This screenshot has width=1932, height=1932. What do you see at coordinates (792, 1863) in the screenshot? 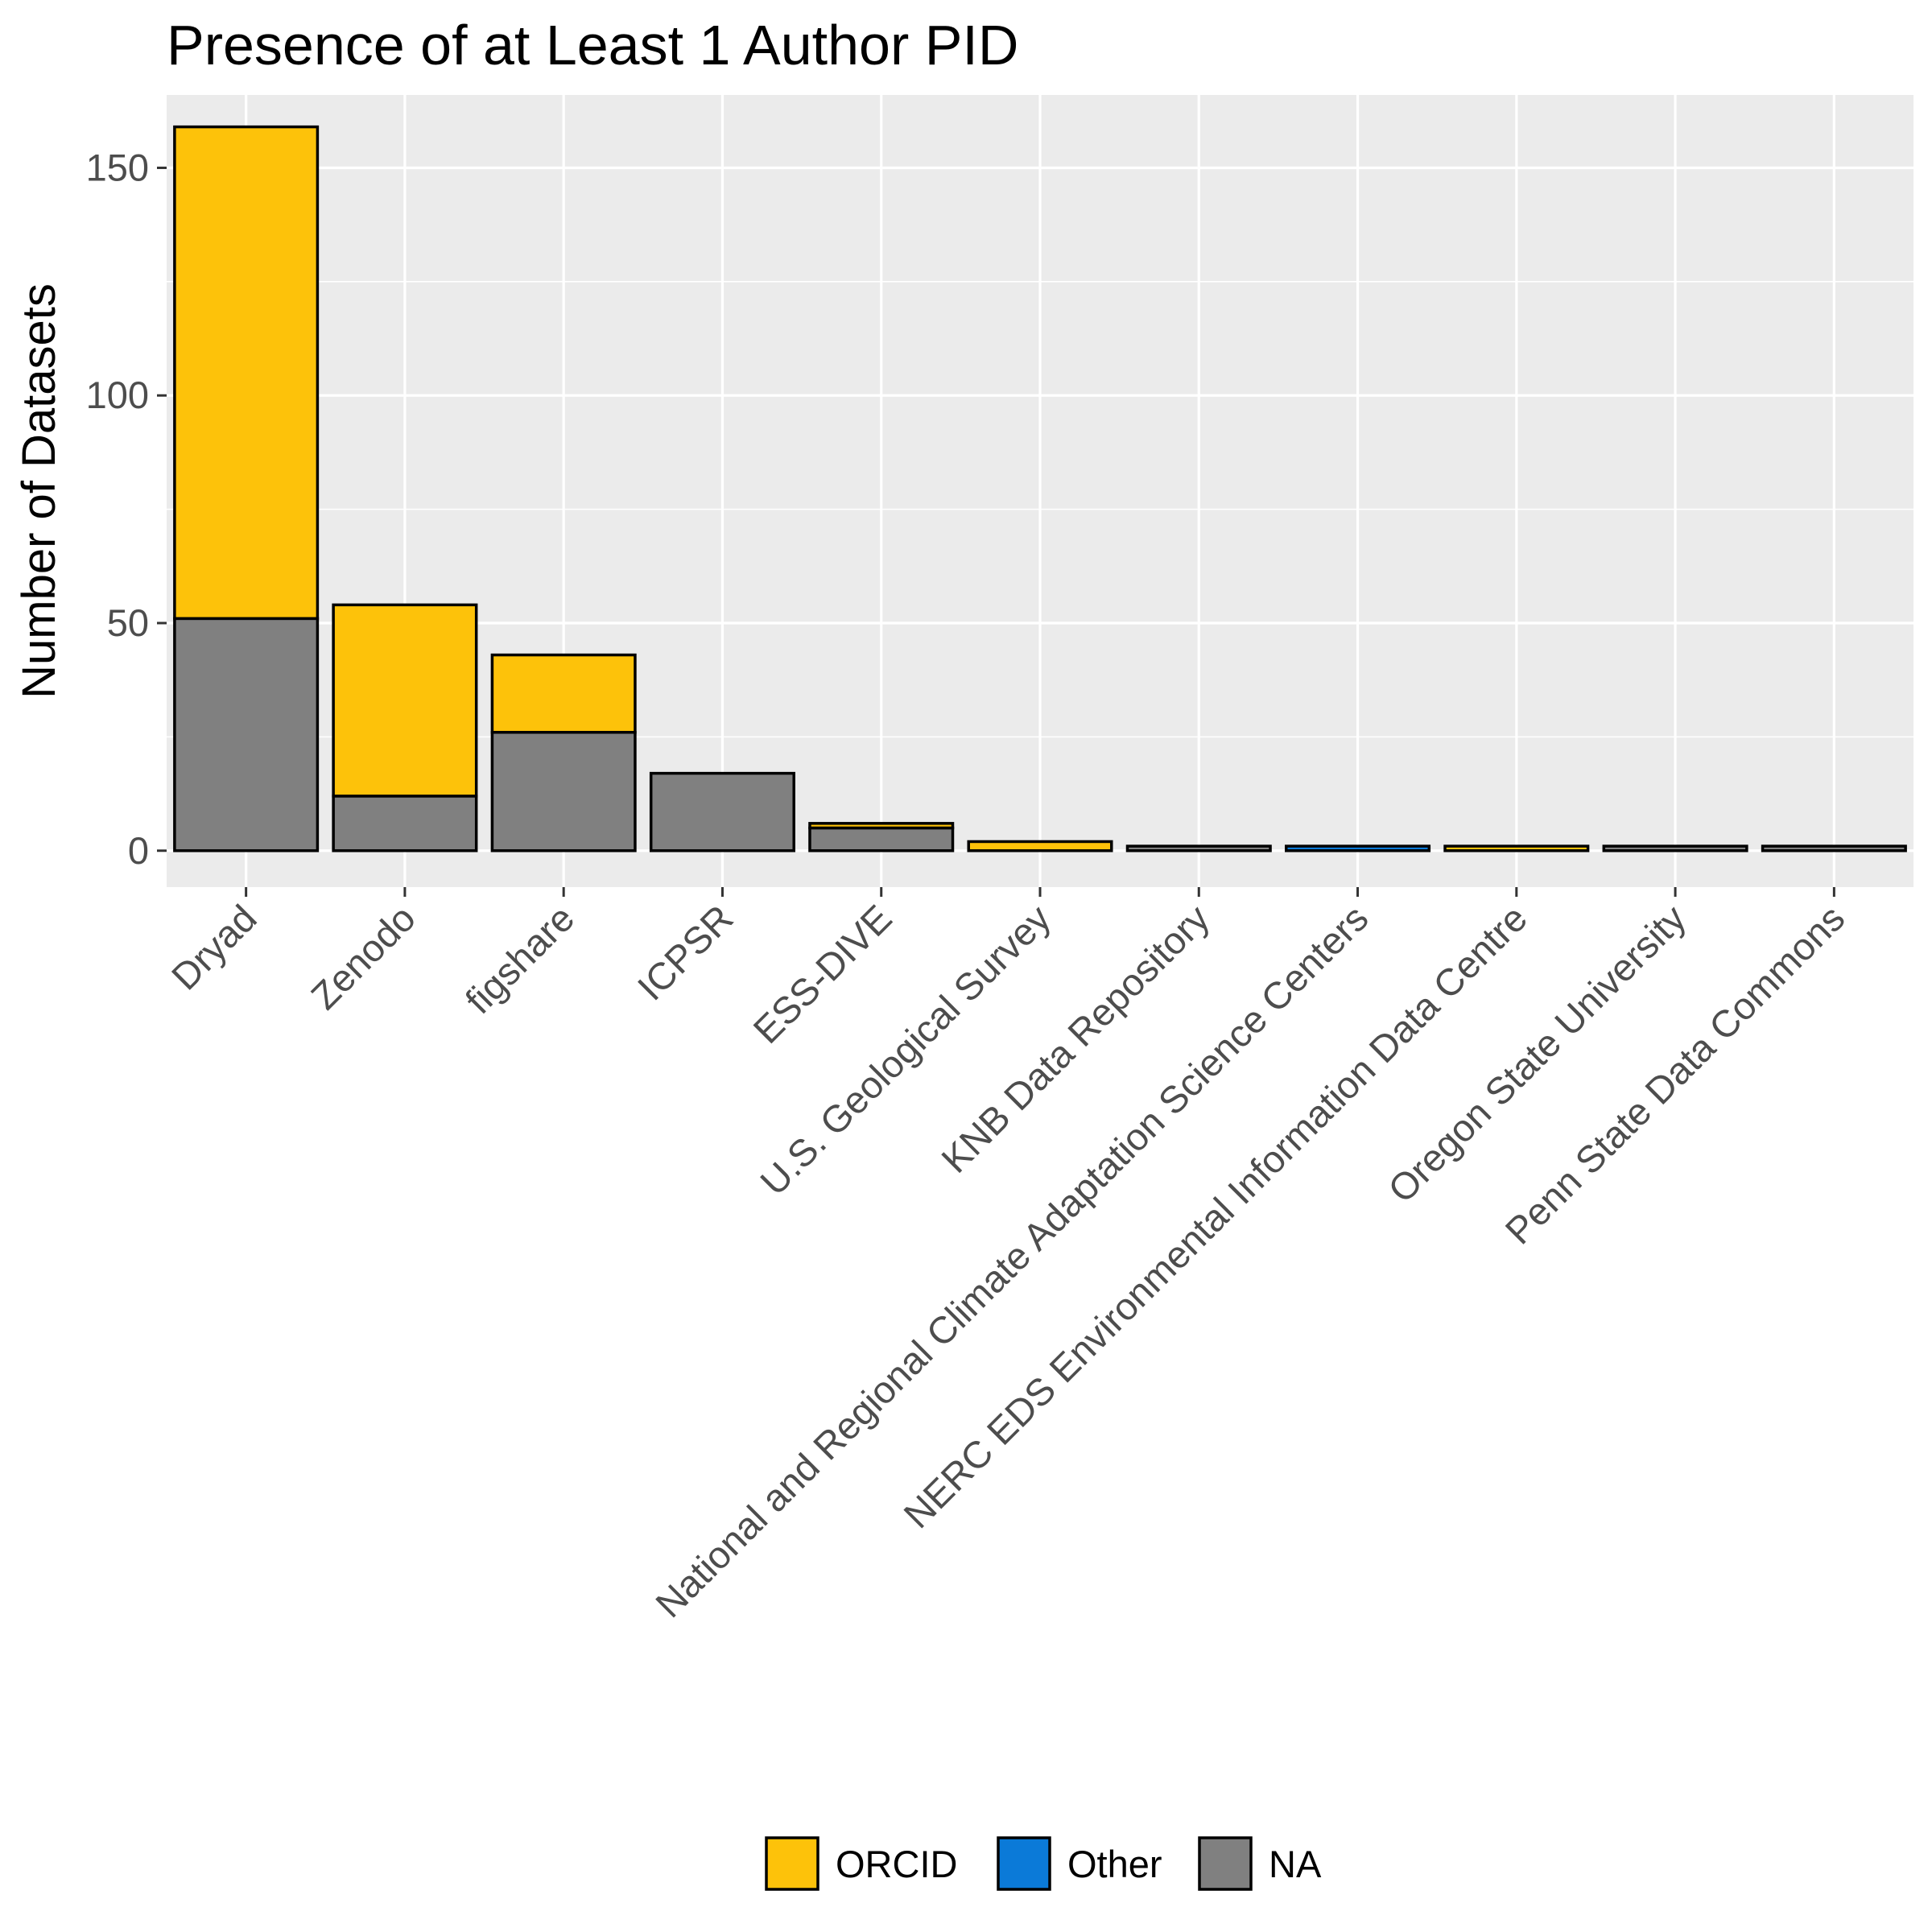
I see `legend-key-orcid` at bounding box center [792, 1863].